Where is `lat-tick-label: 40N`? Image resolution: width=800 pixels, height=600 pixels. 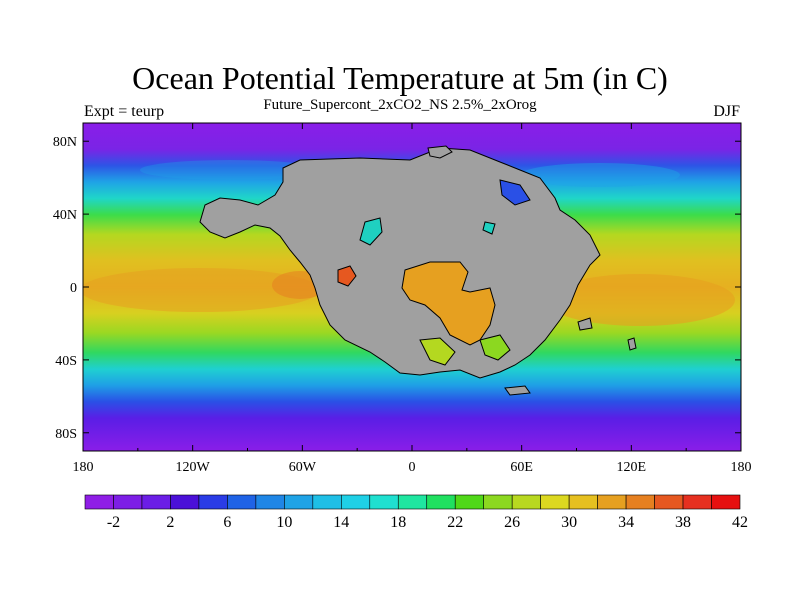
lat-tick-label: 40N is located at coordinates (65, 215).